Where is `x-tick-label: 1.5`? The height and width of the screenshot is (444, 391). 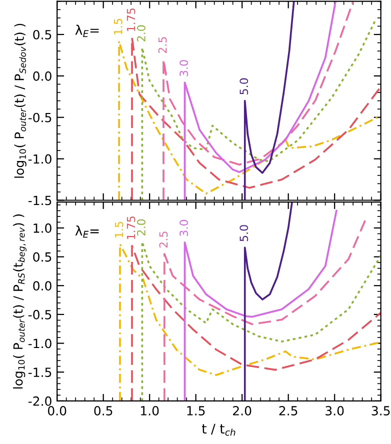
x-tick-label: 1.5 is located at coordinates (196, 411).